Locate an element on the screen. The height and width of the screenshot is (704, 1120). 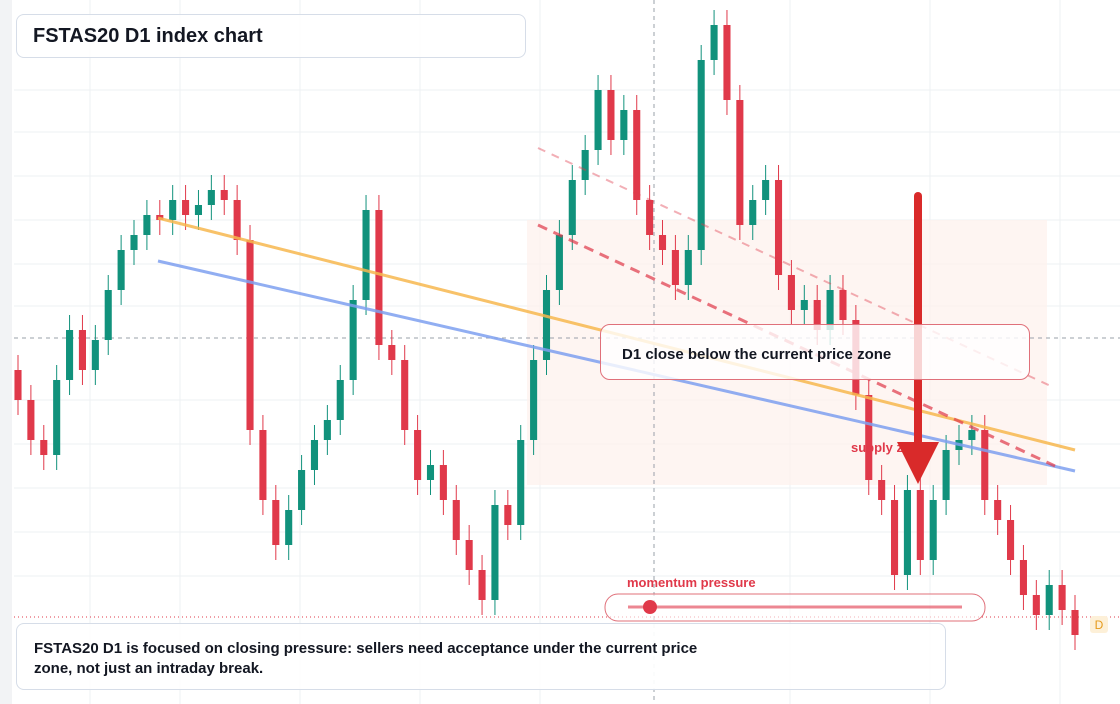
marker: D is located at coordinates (1099, 625).